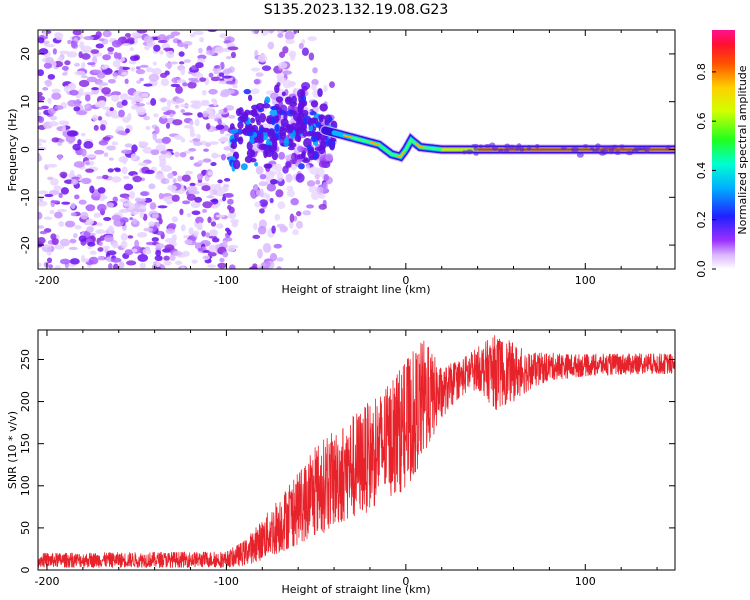 The width and height of the screenshot is (750, 600). I want to click on snr-xlabel: Height of straight line (km), so click(355, 589).